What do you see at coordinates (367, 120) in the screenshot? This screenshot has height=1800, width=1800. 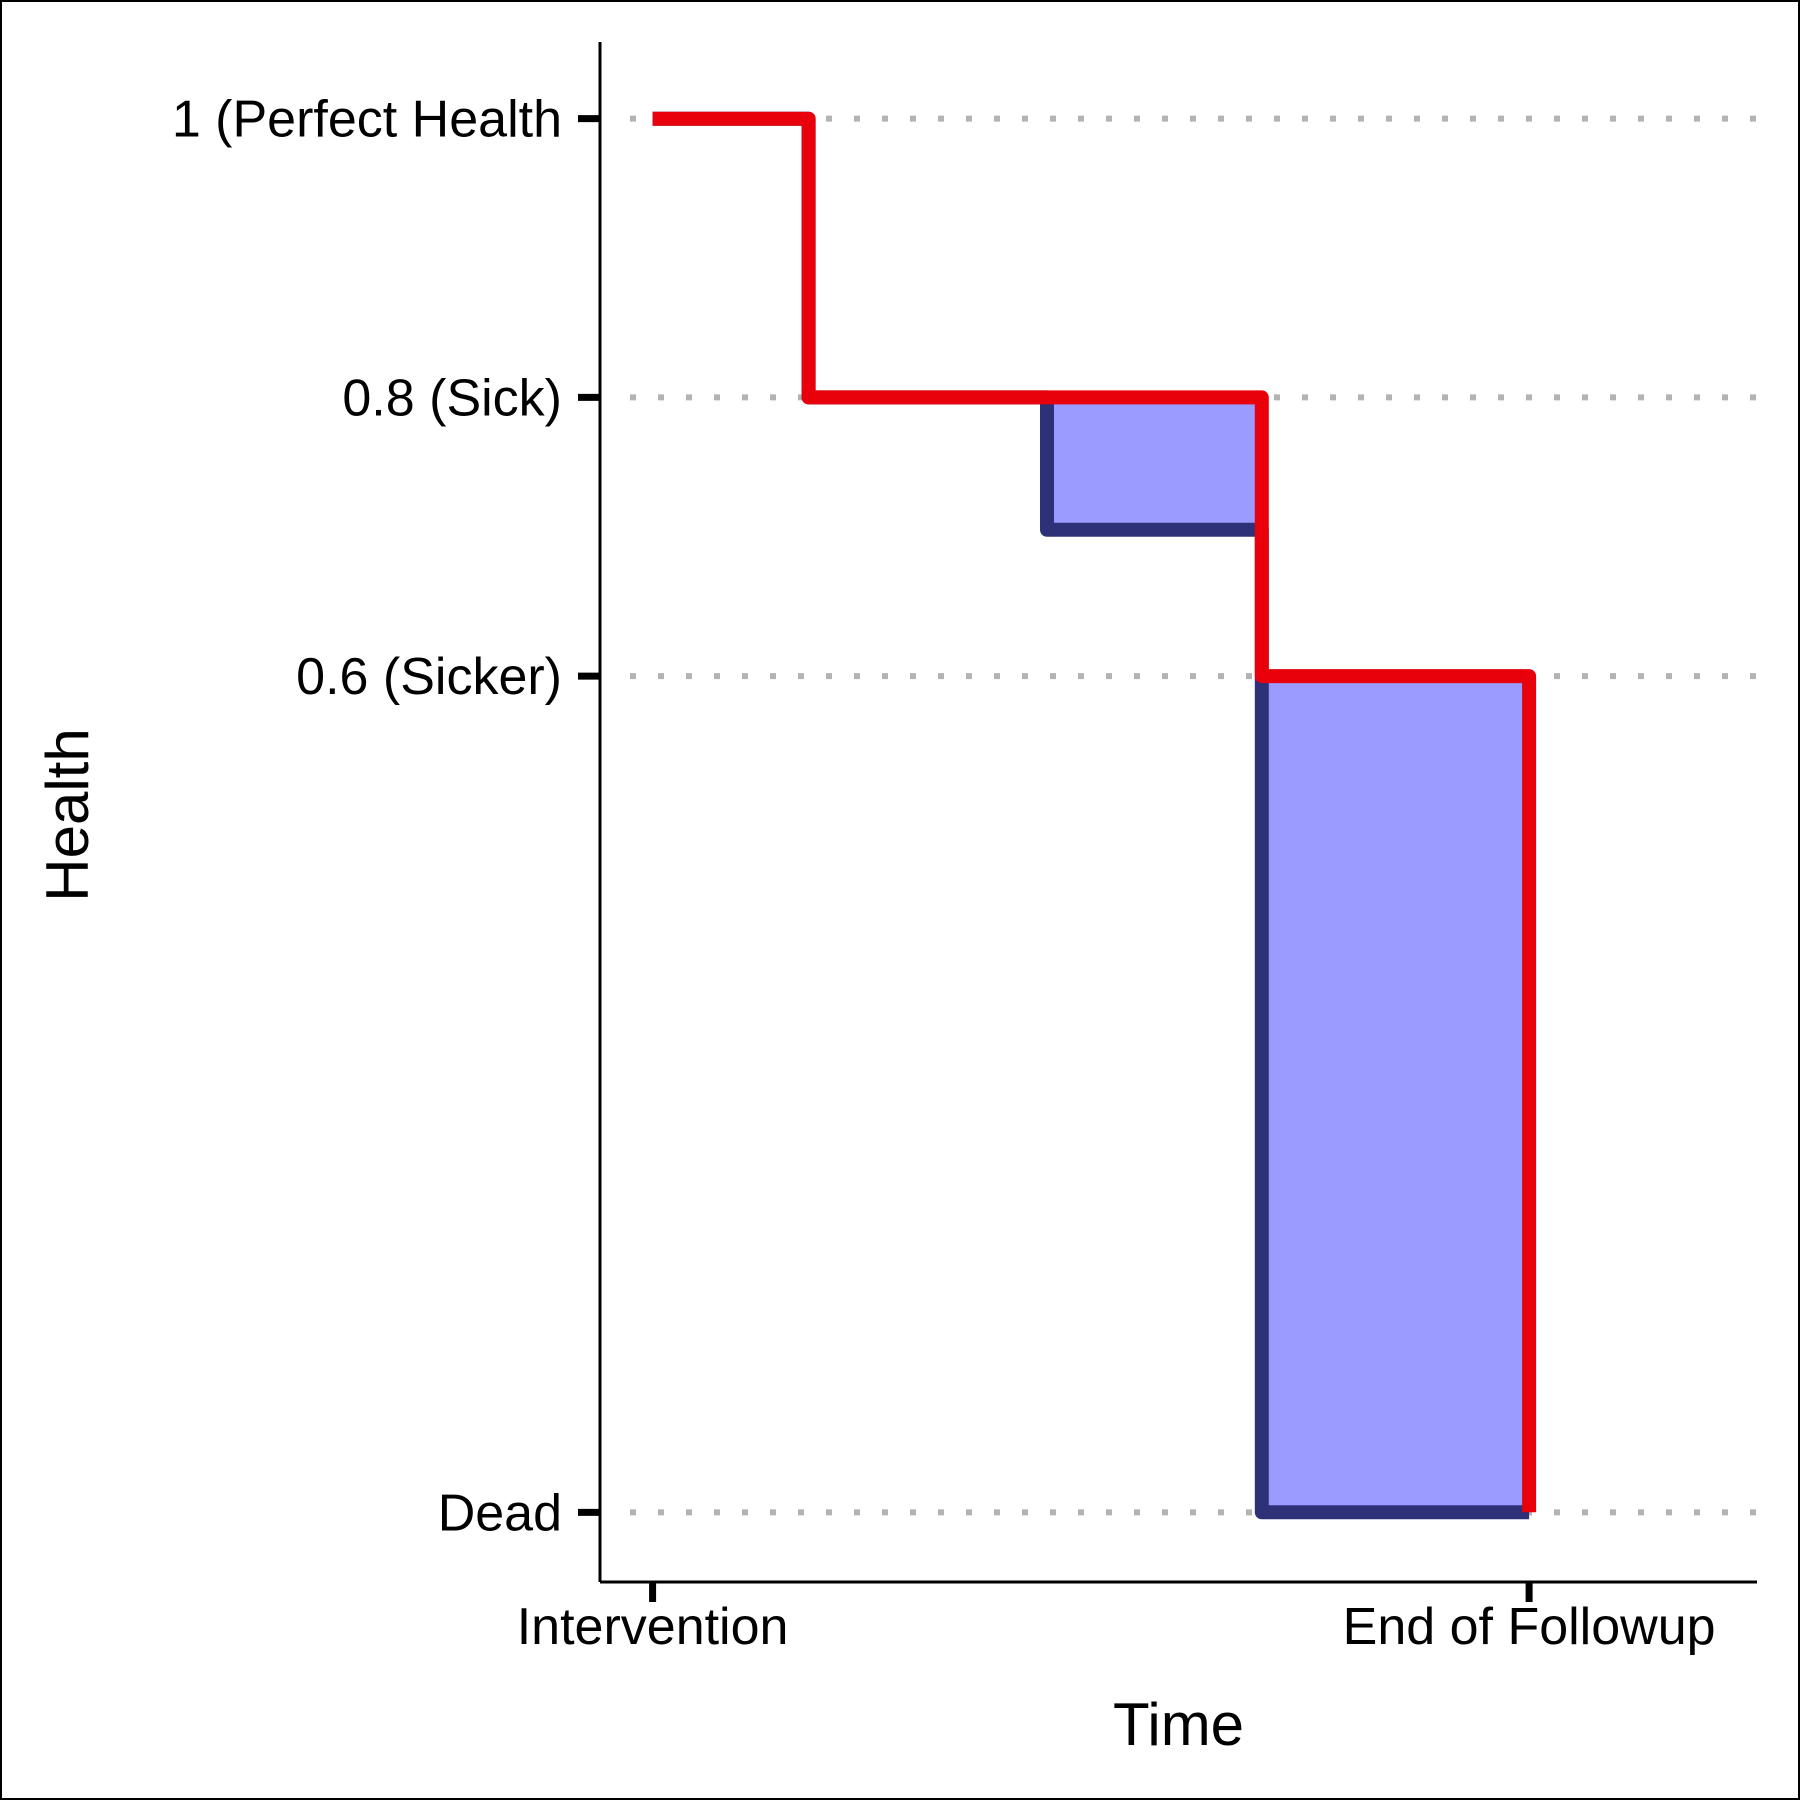 I see `y-tick-label-0: 1 (Perfect Health` at bounding box center [367, 120].